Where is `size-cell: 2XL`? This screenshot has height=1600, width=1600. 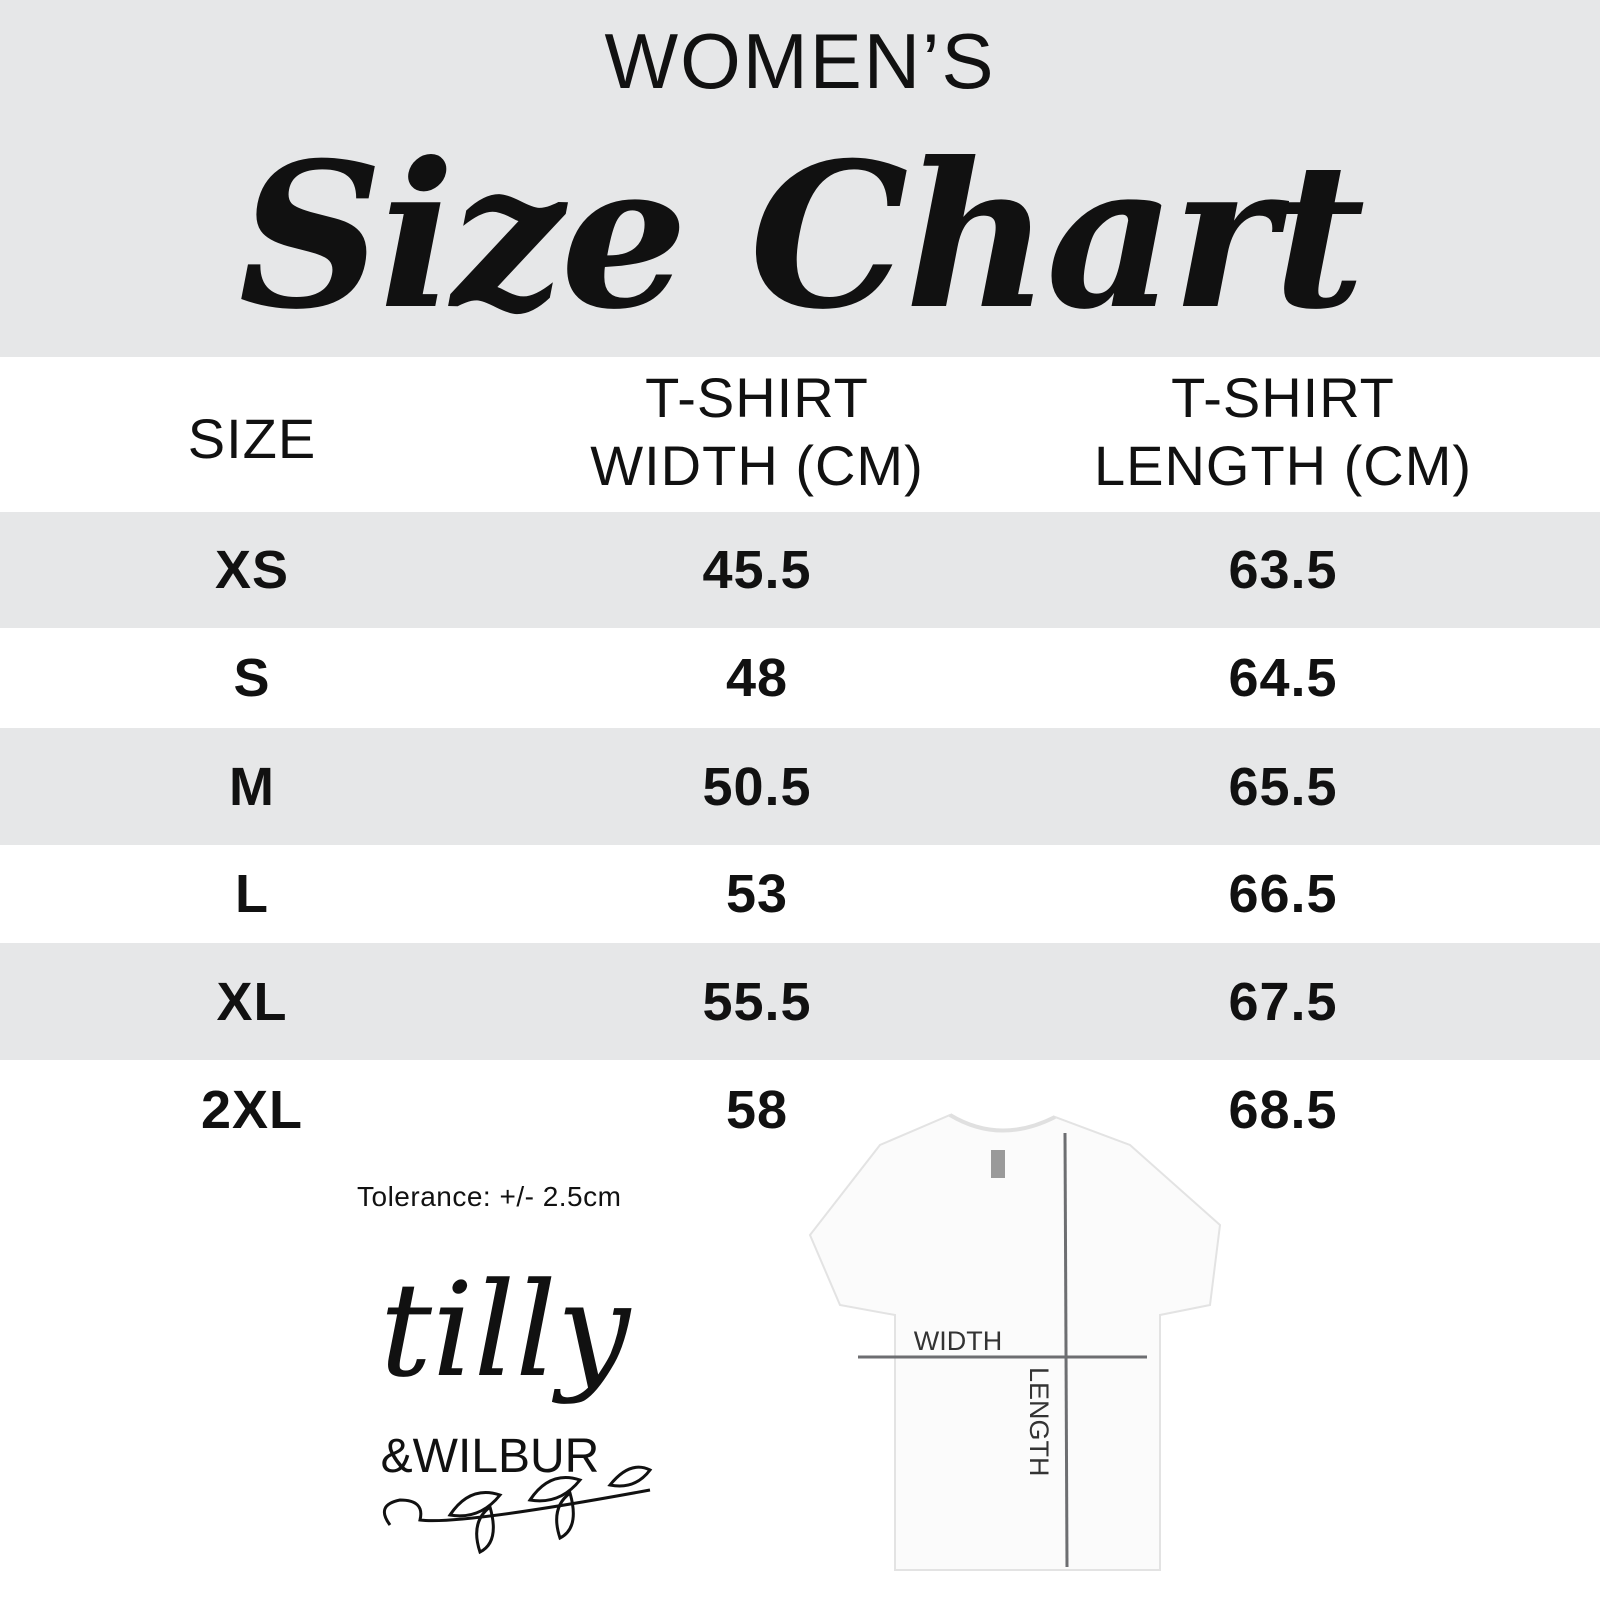 size-cell: 2XL is located at coordinates (252, 1110).